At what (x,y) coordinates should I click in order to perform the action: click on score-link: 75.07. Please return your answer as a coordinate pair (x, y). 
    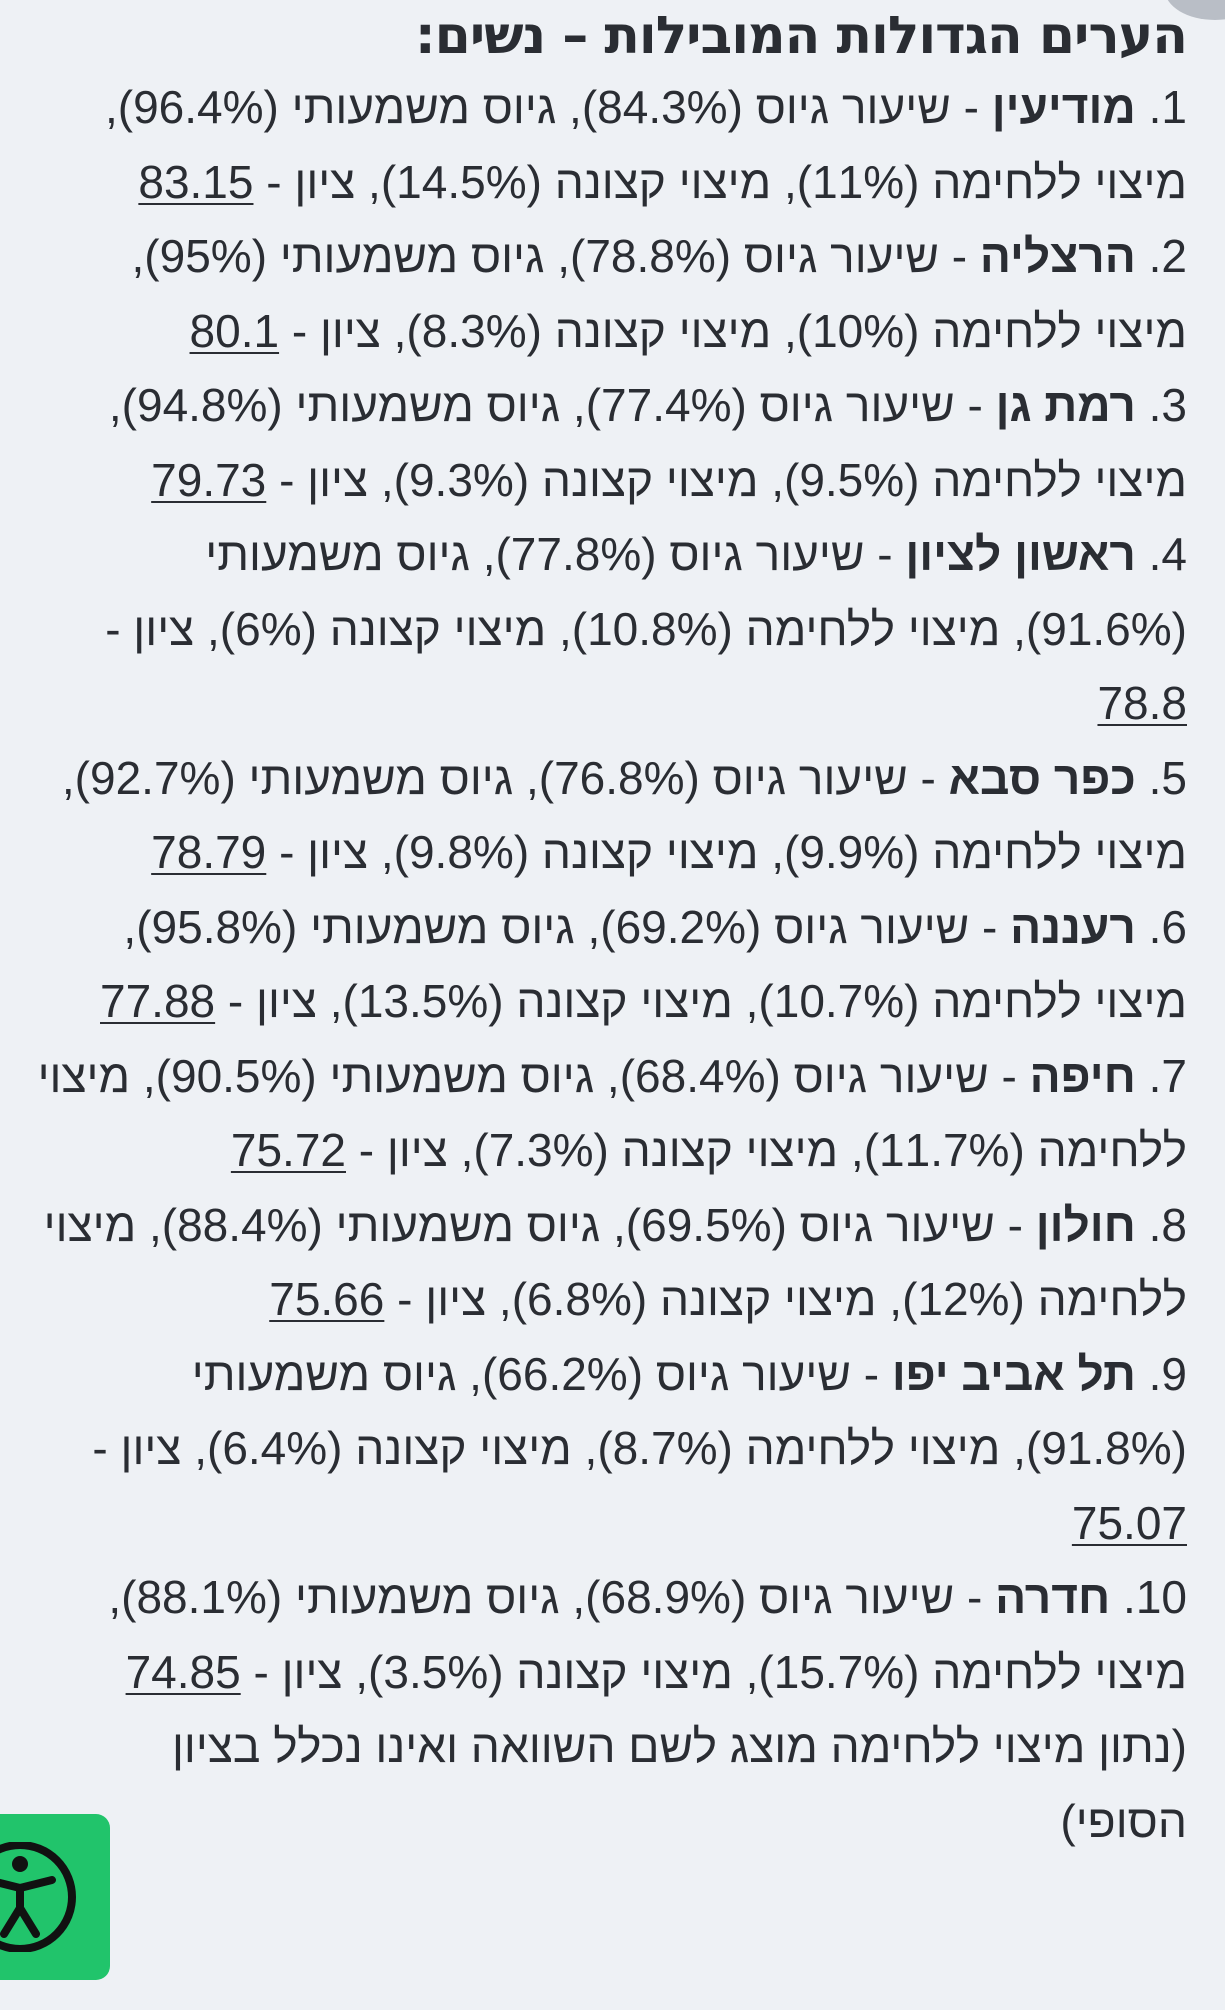
    Looking at the image, I should click on (1129, 1522).